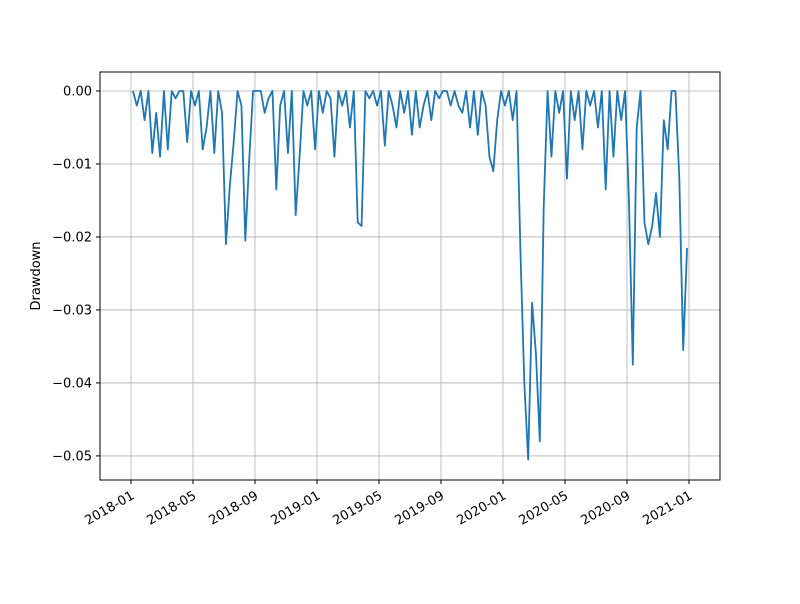  Describe the element at coordinates (77, 91) in the screenshot. I see `y-tick-label: 0.00` at that location.